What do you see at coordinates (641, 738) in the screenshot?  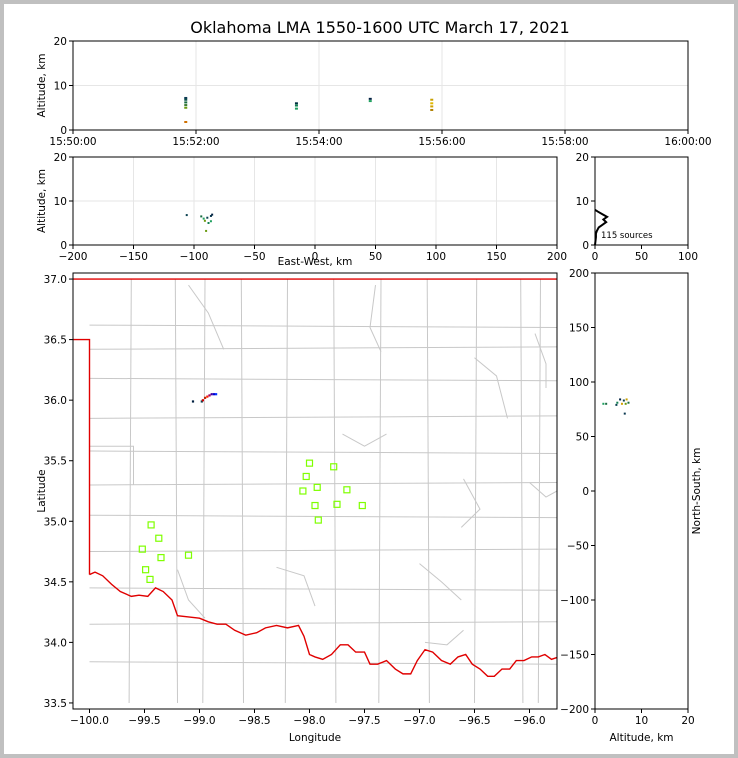 I see `ns-xlabel: Altitude, km` at bounding box center [641, 738].